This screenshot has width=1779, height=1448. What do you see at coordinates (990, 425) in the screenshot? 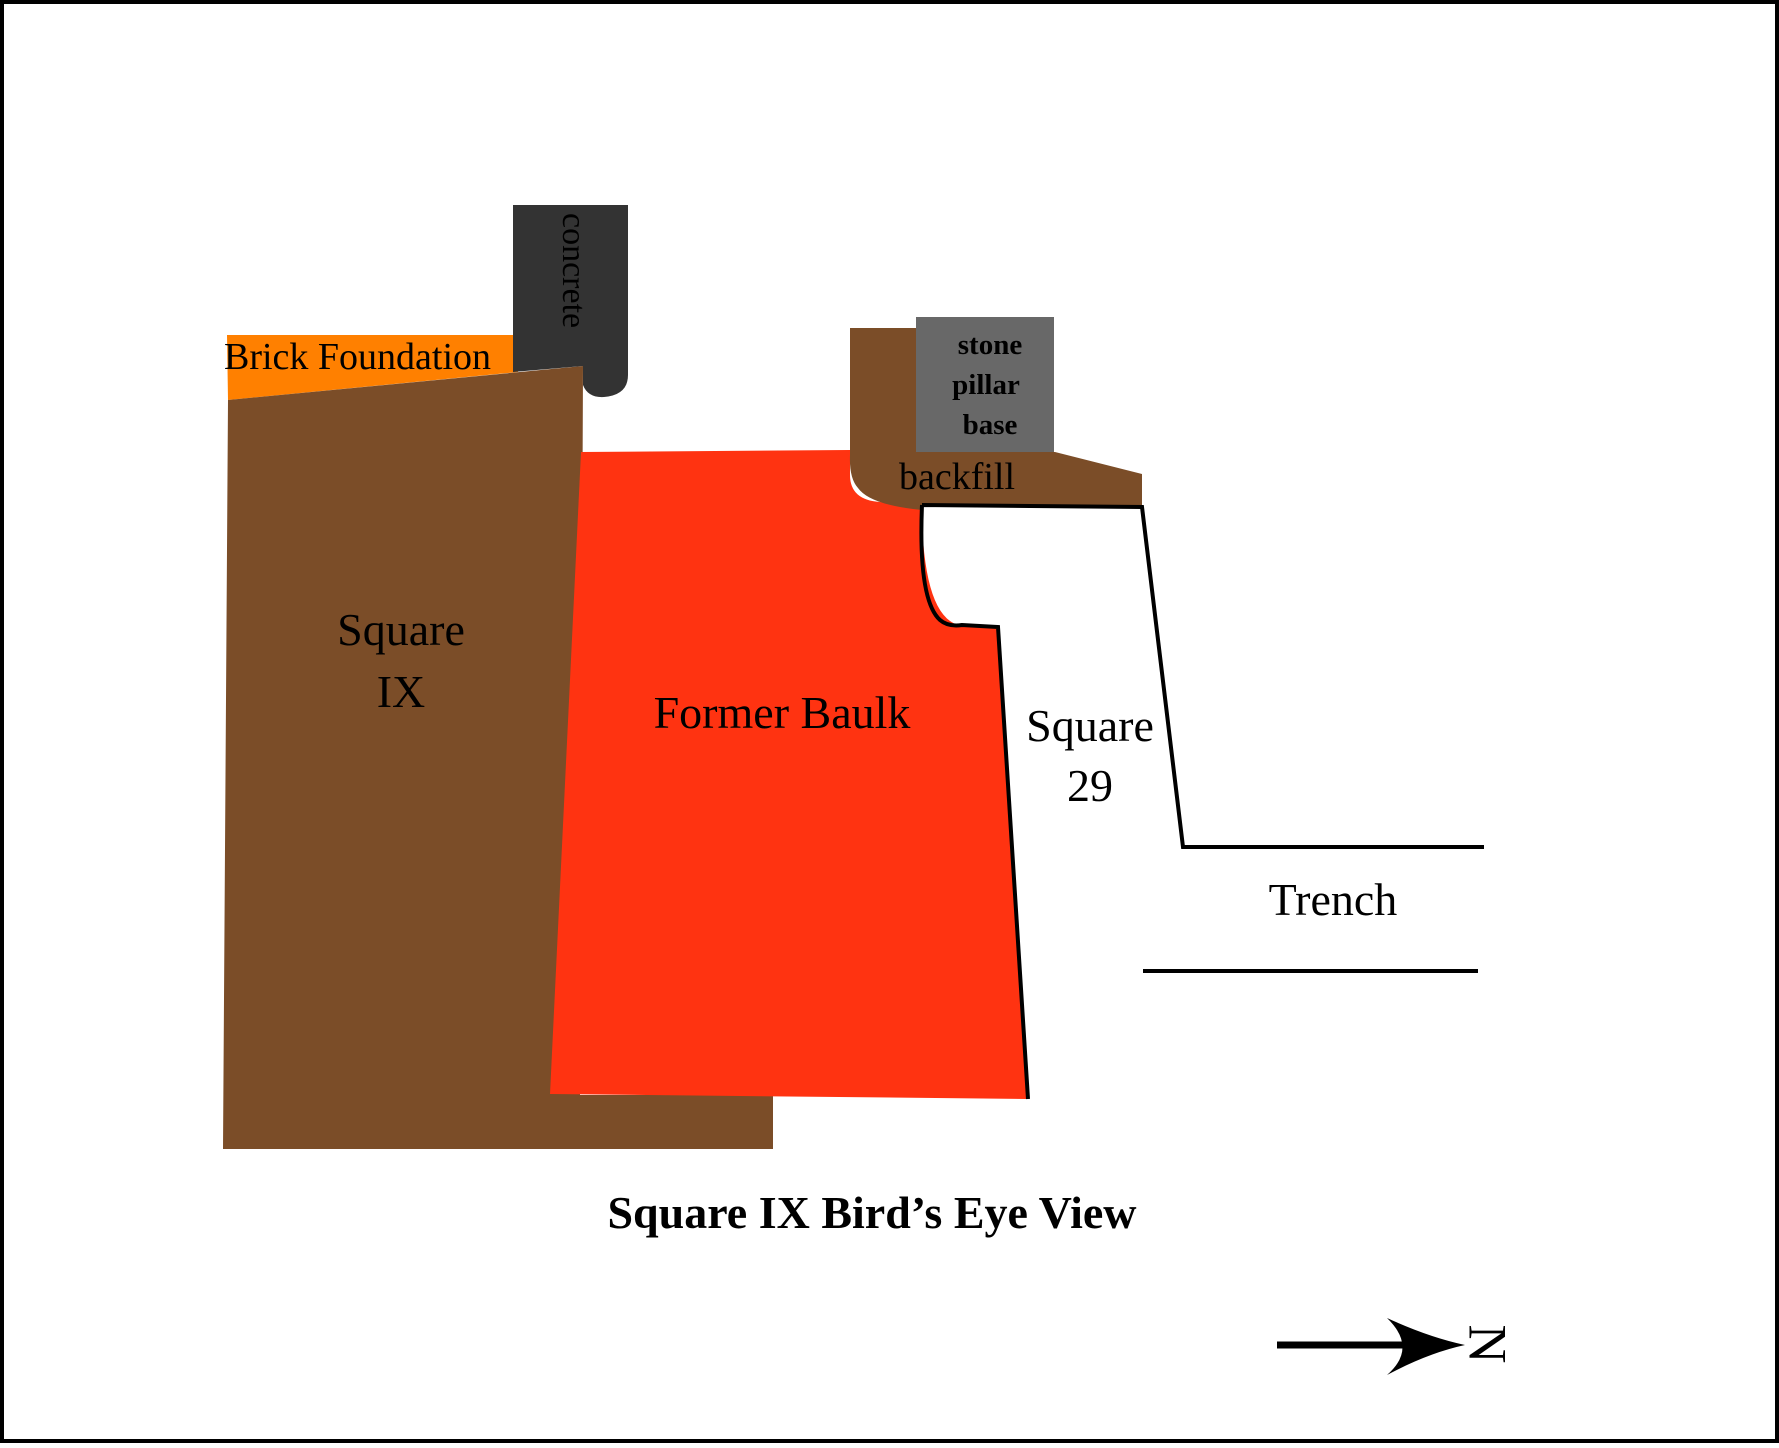
I see `stone-pillar-label-line3: base` at bounding box center [990, 425].